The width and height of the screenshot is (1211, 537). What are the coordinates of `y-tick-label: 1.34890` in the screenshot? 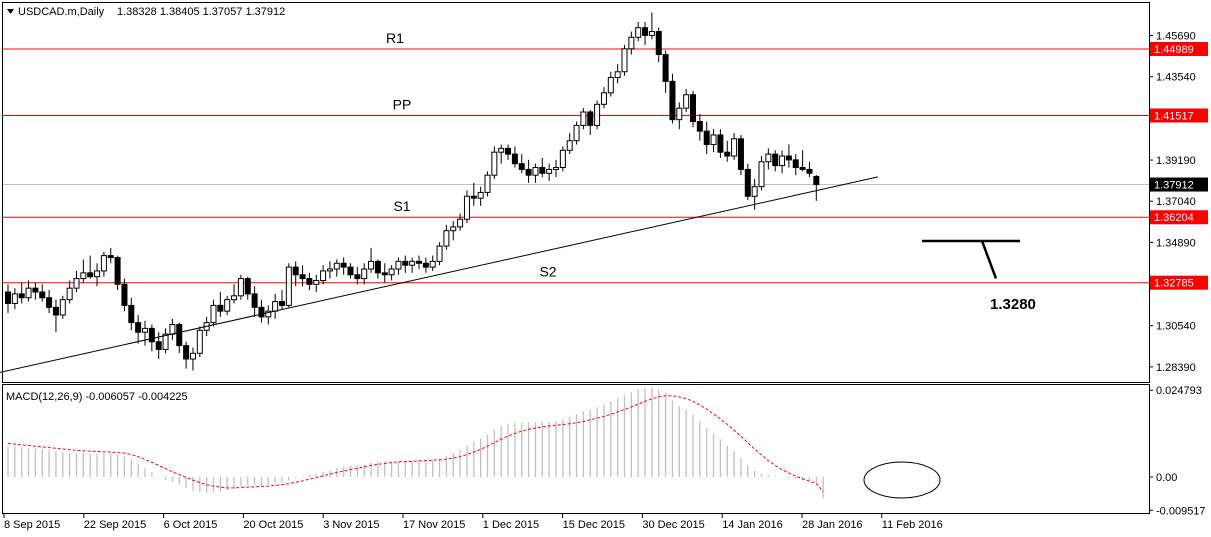 It's located at (1176, 243).